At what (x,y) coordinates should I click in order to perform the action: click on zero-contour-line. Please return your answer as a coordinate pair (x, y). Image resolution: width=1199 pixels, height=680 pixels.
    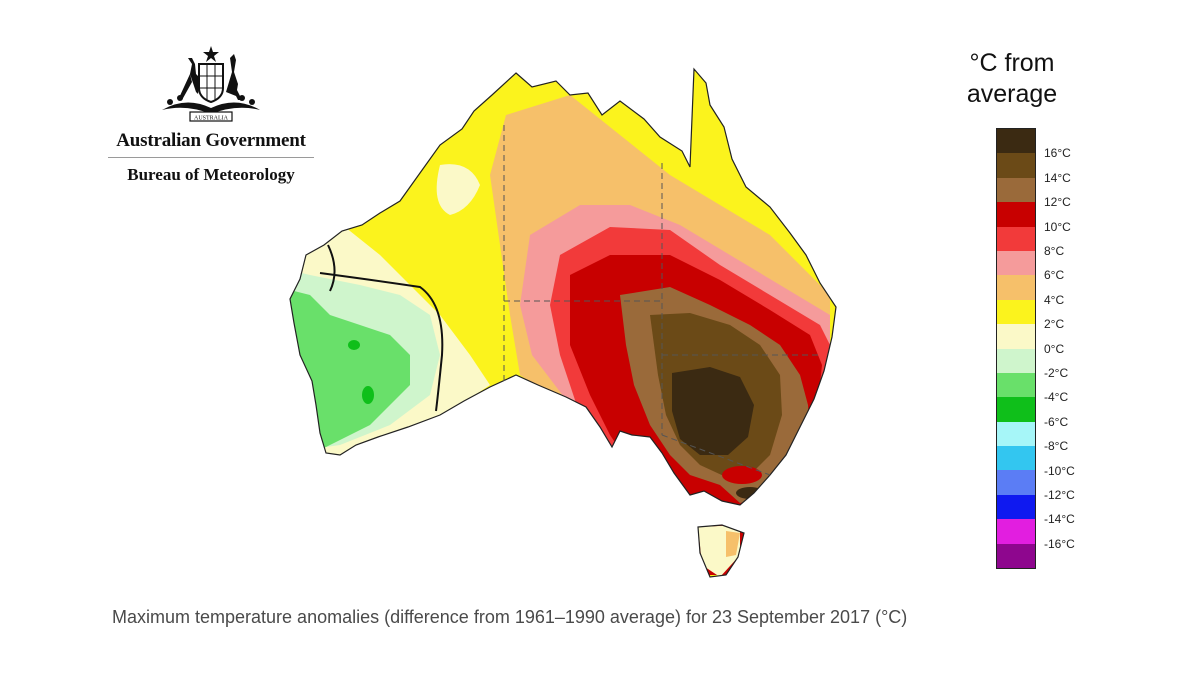
    Looking at the image, I should click on (381, 328).